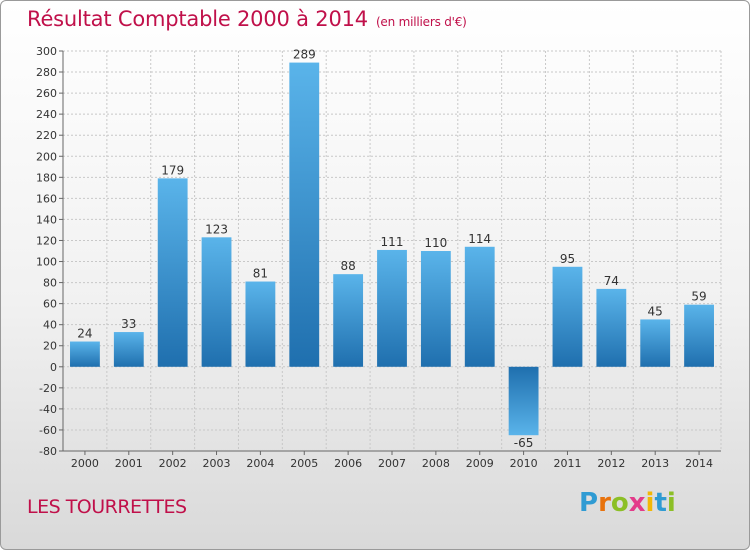  What do you see at coordinates (260, 463) in the screenshot?
I see `x-tick-label: 2004` at bounding box center [260, 463].